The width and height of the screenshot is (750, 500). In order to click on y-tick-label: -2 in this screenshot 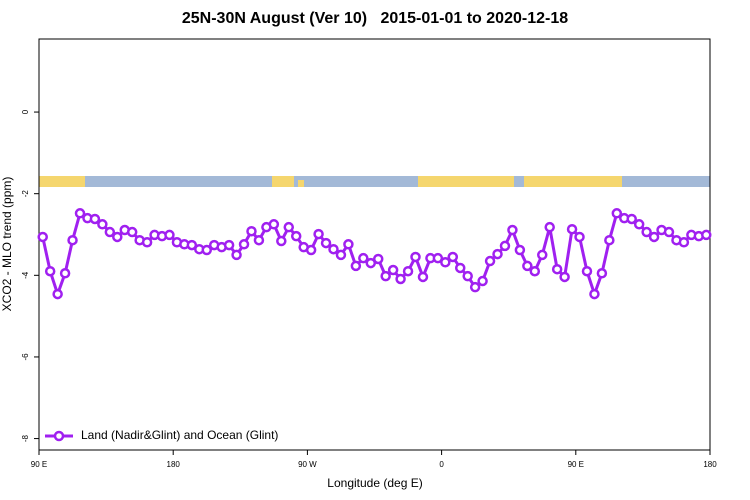, I will do `click(25, 194)`.